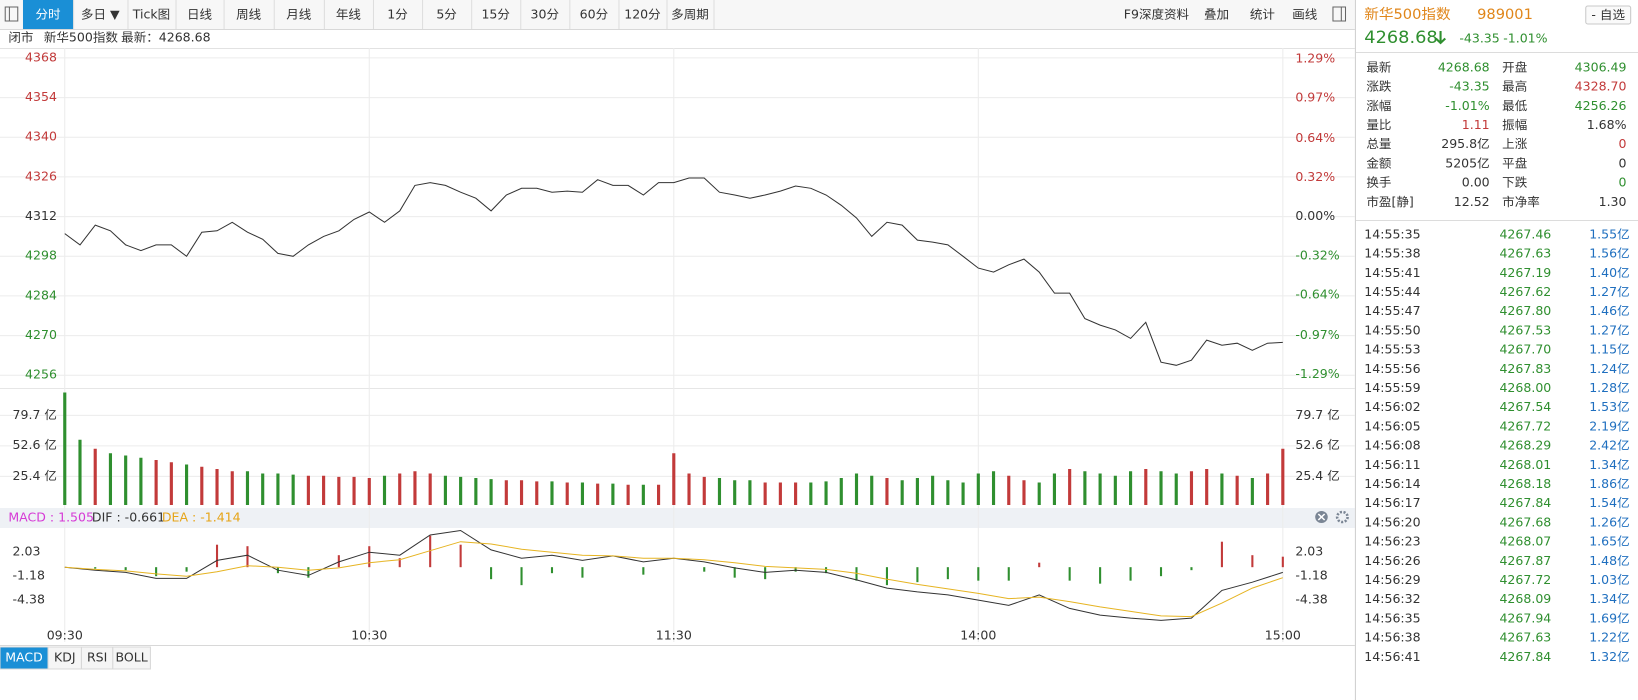 The width and height of the screenshot is (1638, 700). I want to click on tab, so click(48, 14).